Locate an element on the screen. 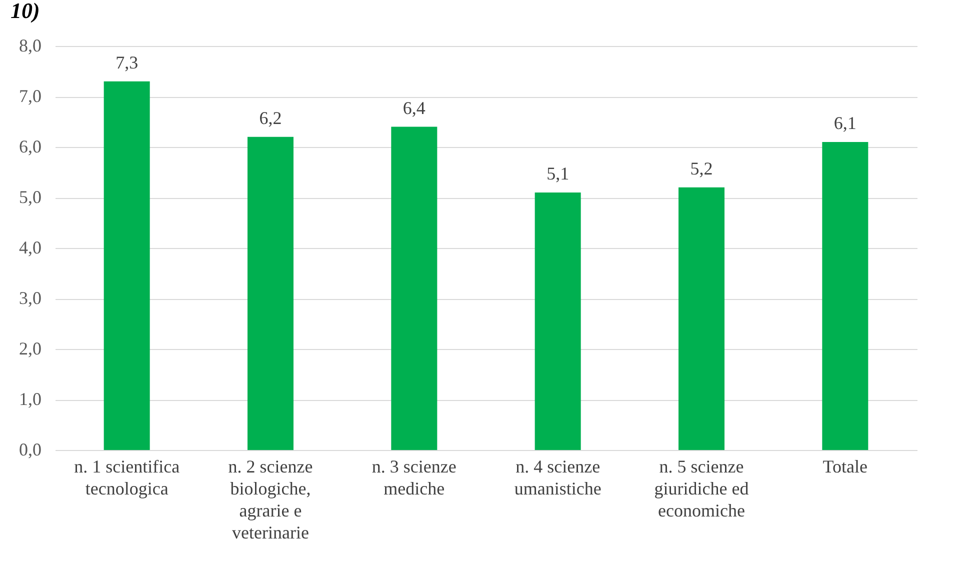  data-label: 6,4 is located at coordinates (414, 108).